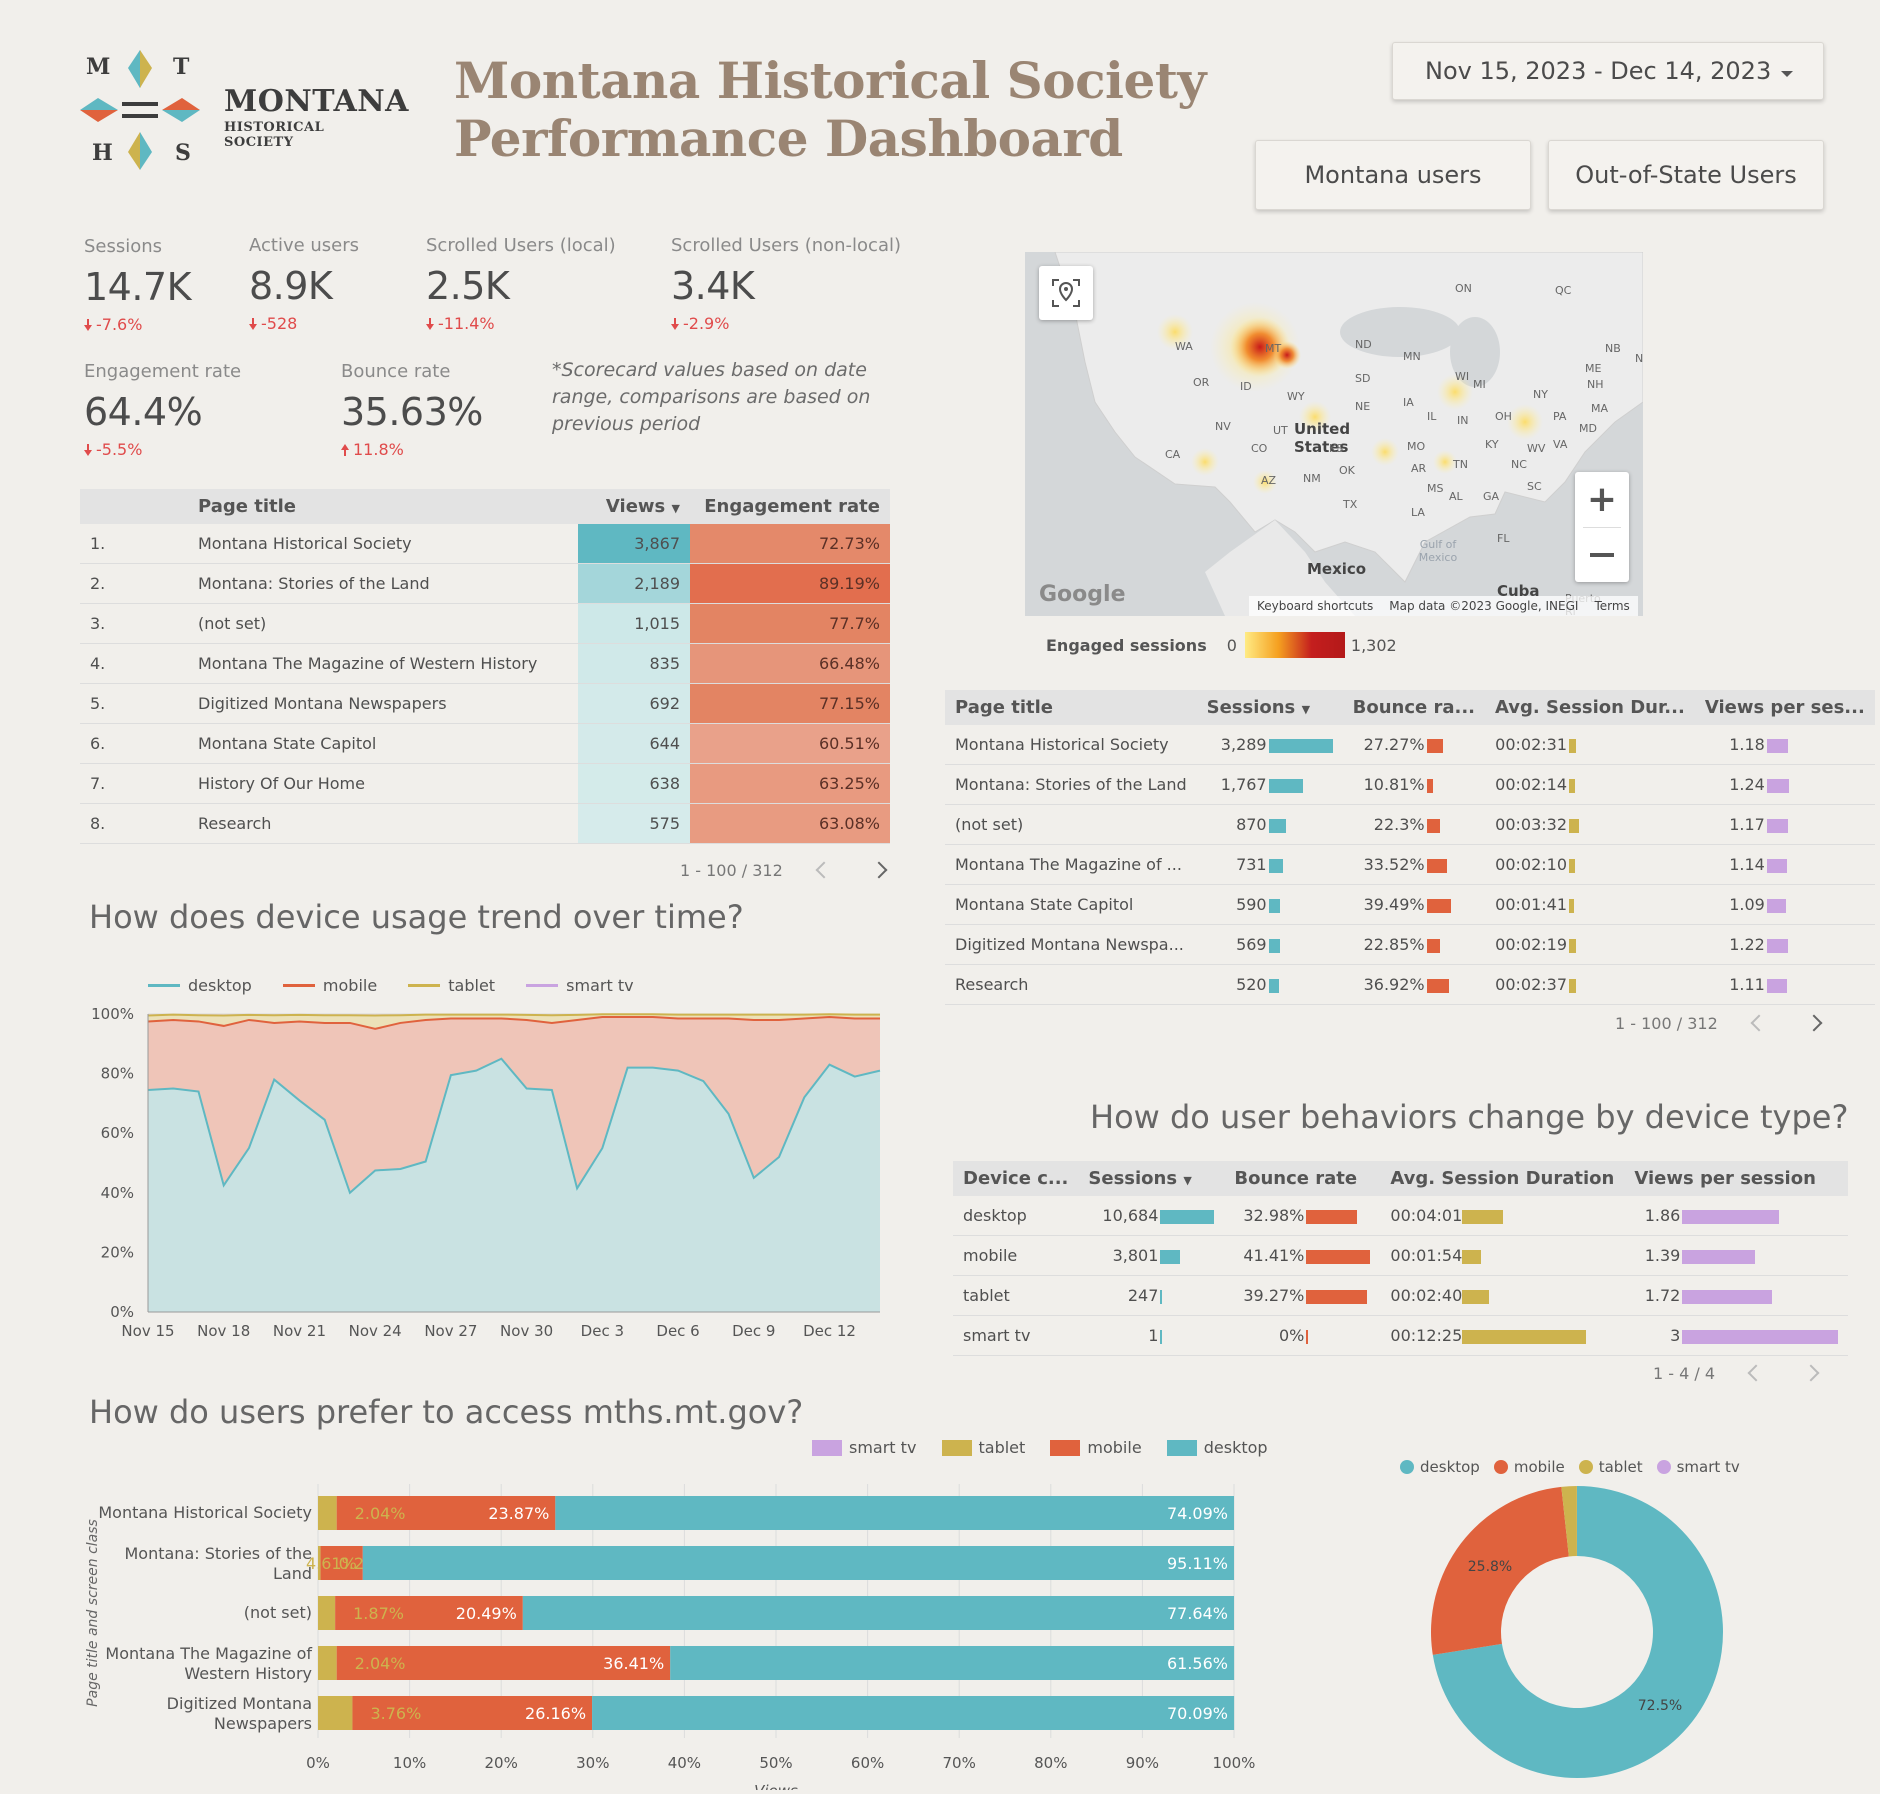 The height and width of the screenshot is (1794, 1880). I want to click on cell-value: 00:01:41, so click(1531, 904).